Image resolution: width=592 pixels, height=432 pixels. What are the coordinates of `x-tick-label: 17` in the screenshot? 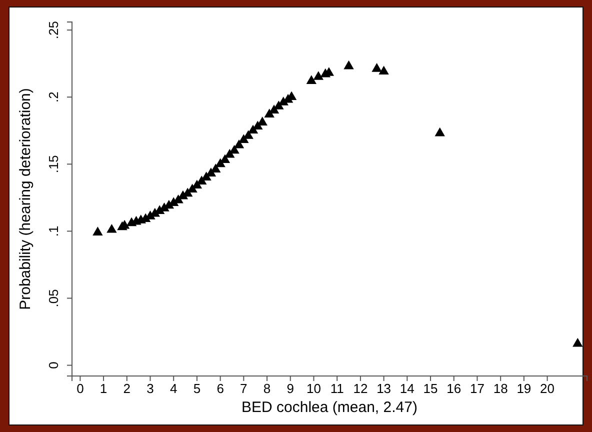 It's located at (477, 388).